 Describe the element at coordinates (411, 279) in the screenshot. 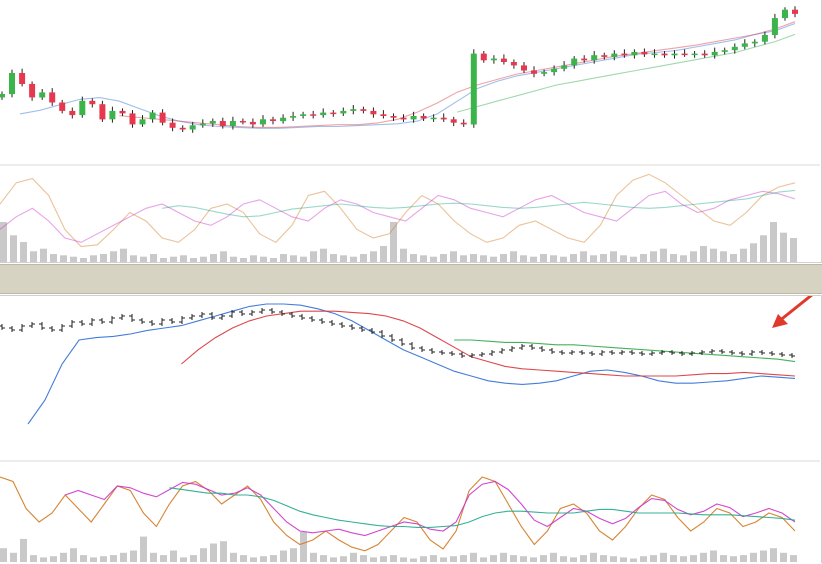

I see `pane-splitter` at that location.